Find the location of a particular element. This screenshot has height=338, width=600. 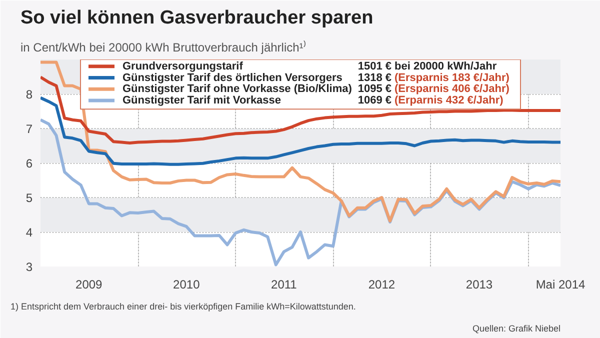

chart-title: So viel können Gasverbraucher sparen is located at coordinates (197, 18).